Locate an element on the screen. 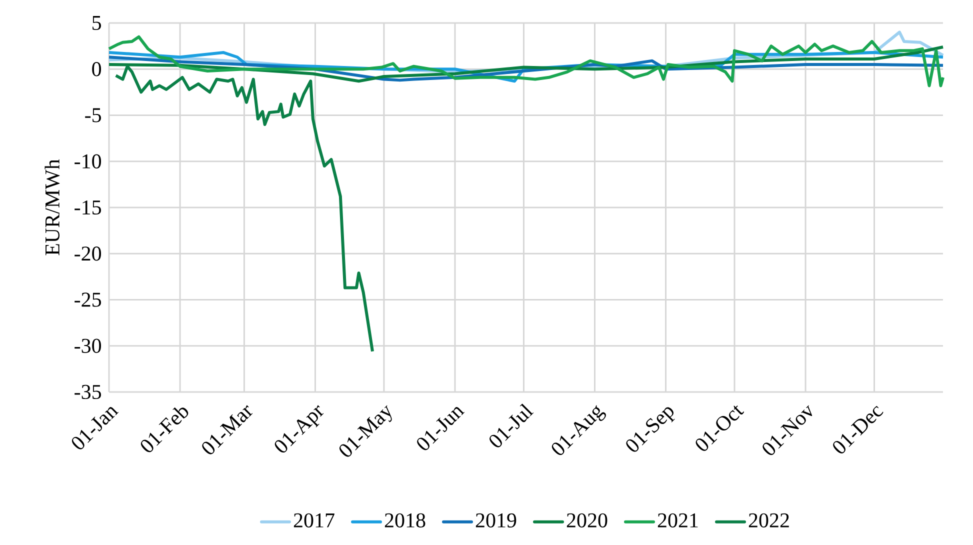  legend-label: 2019 is located at coordinates (496, 520).